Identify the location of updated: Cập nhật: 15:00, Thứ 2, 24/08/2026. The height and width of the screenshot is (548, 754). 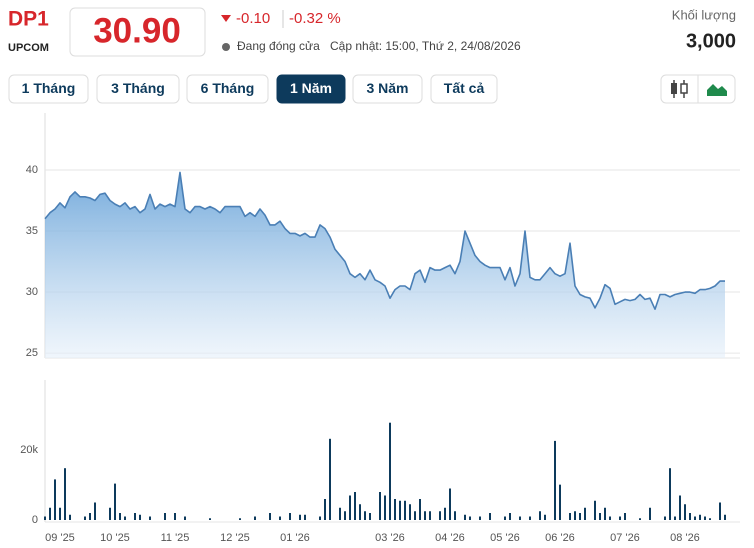
(425, 46).